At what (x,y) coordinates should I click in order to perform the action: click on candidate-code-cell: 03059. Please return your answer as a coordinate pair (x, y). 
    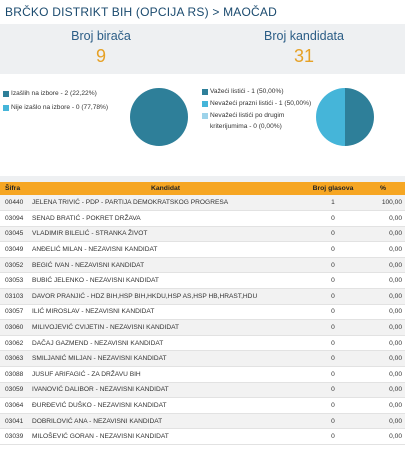
    Looking at the image, I should click on (13, 390).